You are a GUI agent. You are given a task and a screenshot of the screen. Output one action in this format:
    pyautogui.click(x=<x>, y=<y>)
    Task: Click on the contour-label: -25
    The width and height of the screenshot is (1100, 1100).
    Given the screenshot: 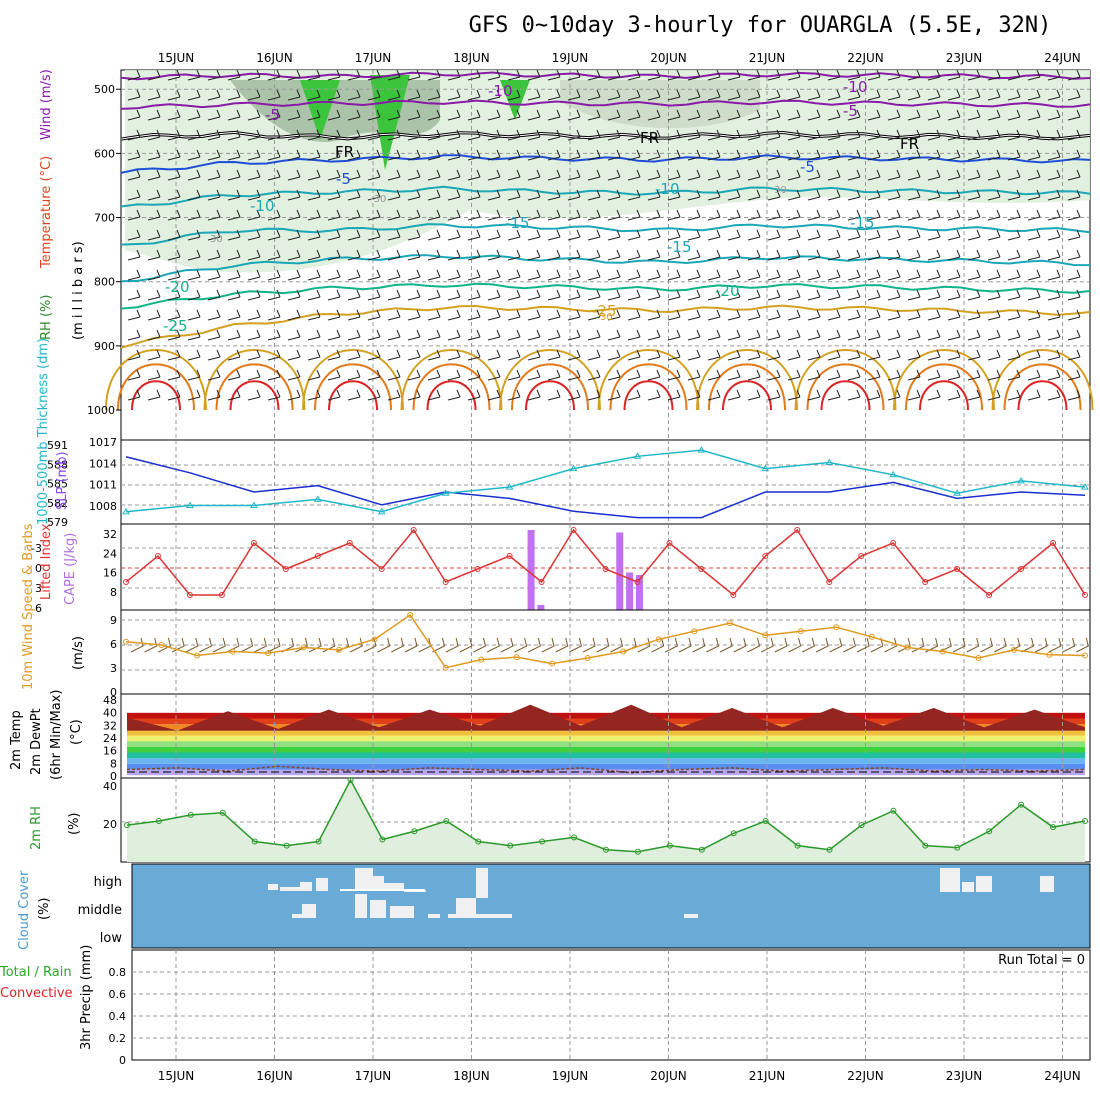 What is the action you would take?
    pyautogui.click(x=604, y=311)
    